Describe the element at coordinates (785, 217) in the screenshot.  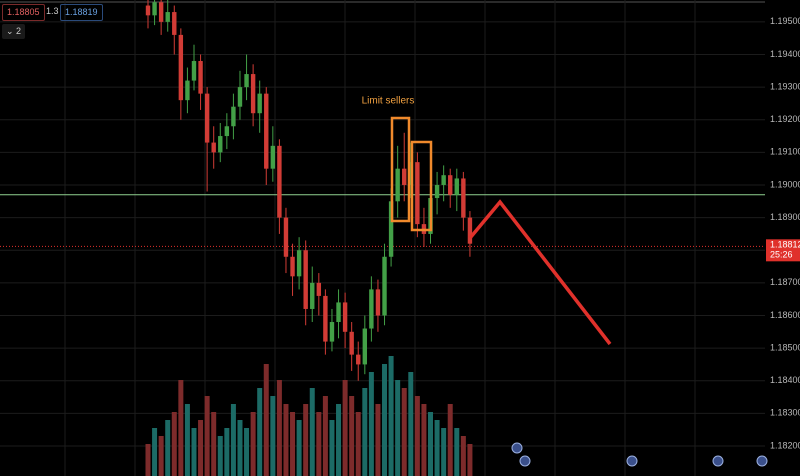
I see `y-tick-label: 1.18900` at that location.